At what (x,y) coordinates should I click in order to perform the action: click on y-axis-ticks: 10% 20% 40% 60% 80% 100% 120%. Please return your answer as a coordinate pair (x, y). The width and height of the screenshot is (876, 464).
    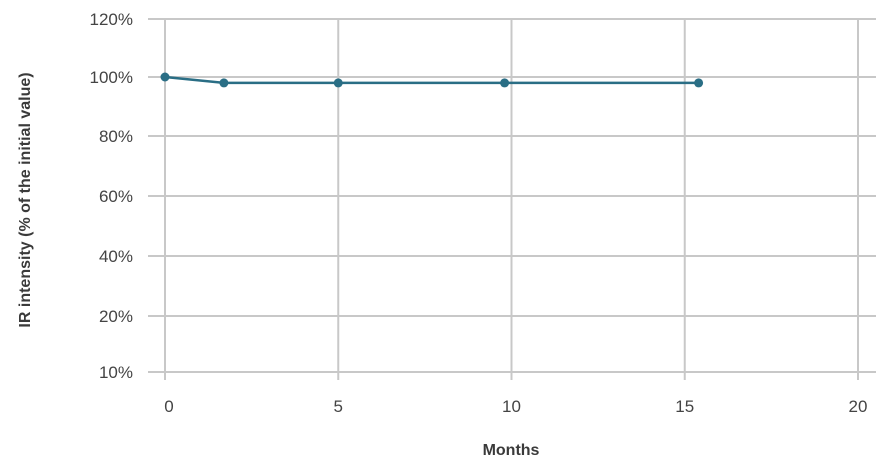
    Looking at the image, I should click on (111, 196).